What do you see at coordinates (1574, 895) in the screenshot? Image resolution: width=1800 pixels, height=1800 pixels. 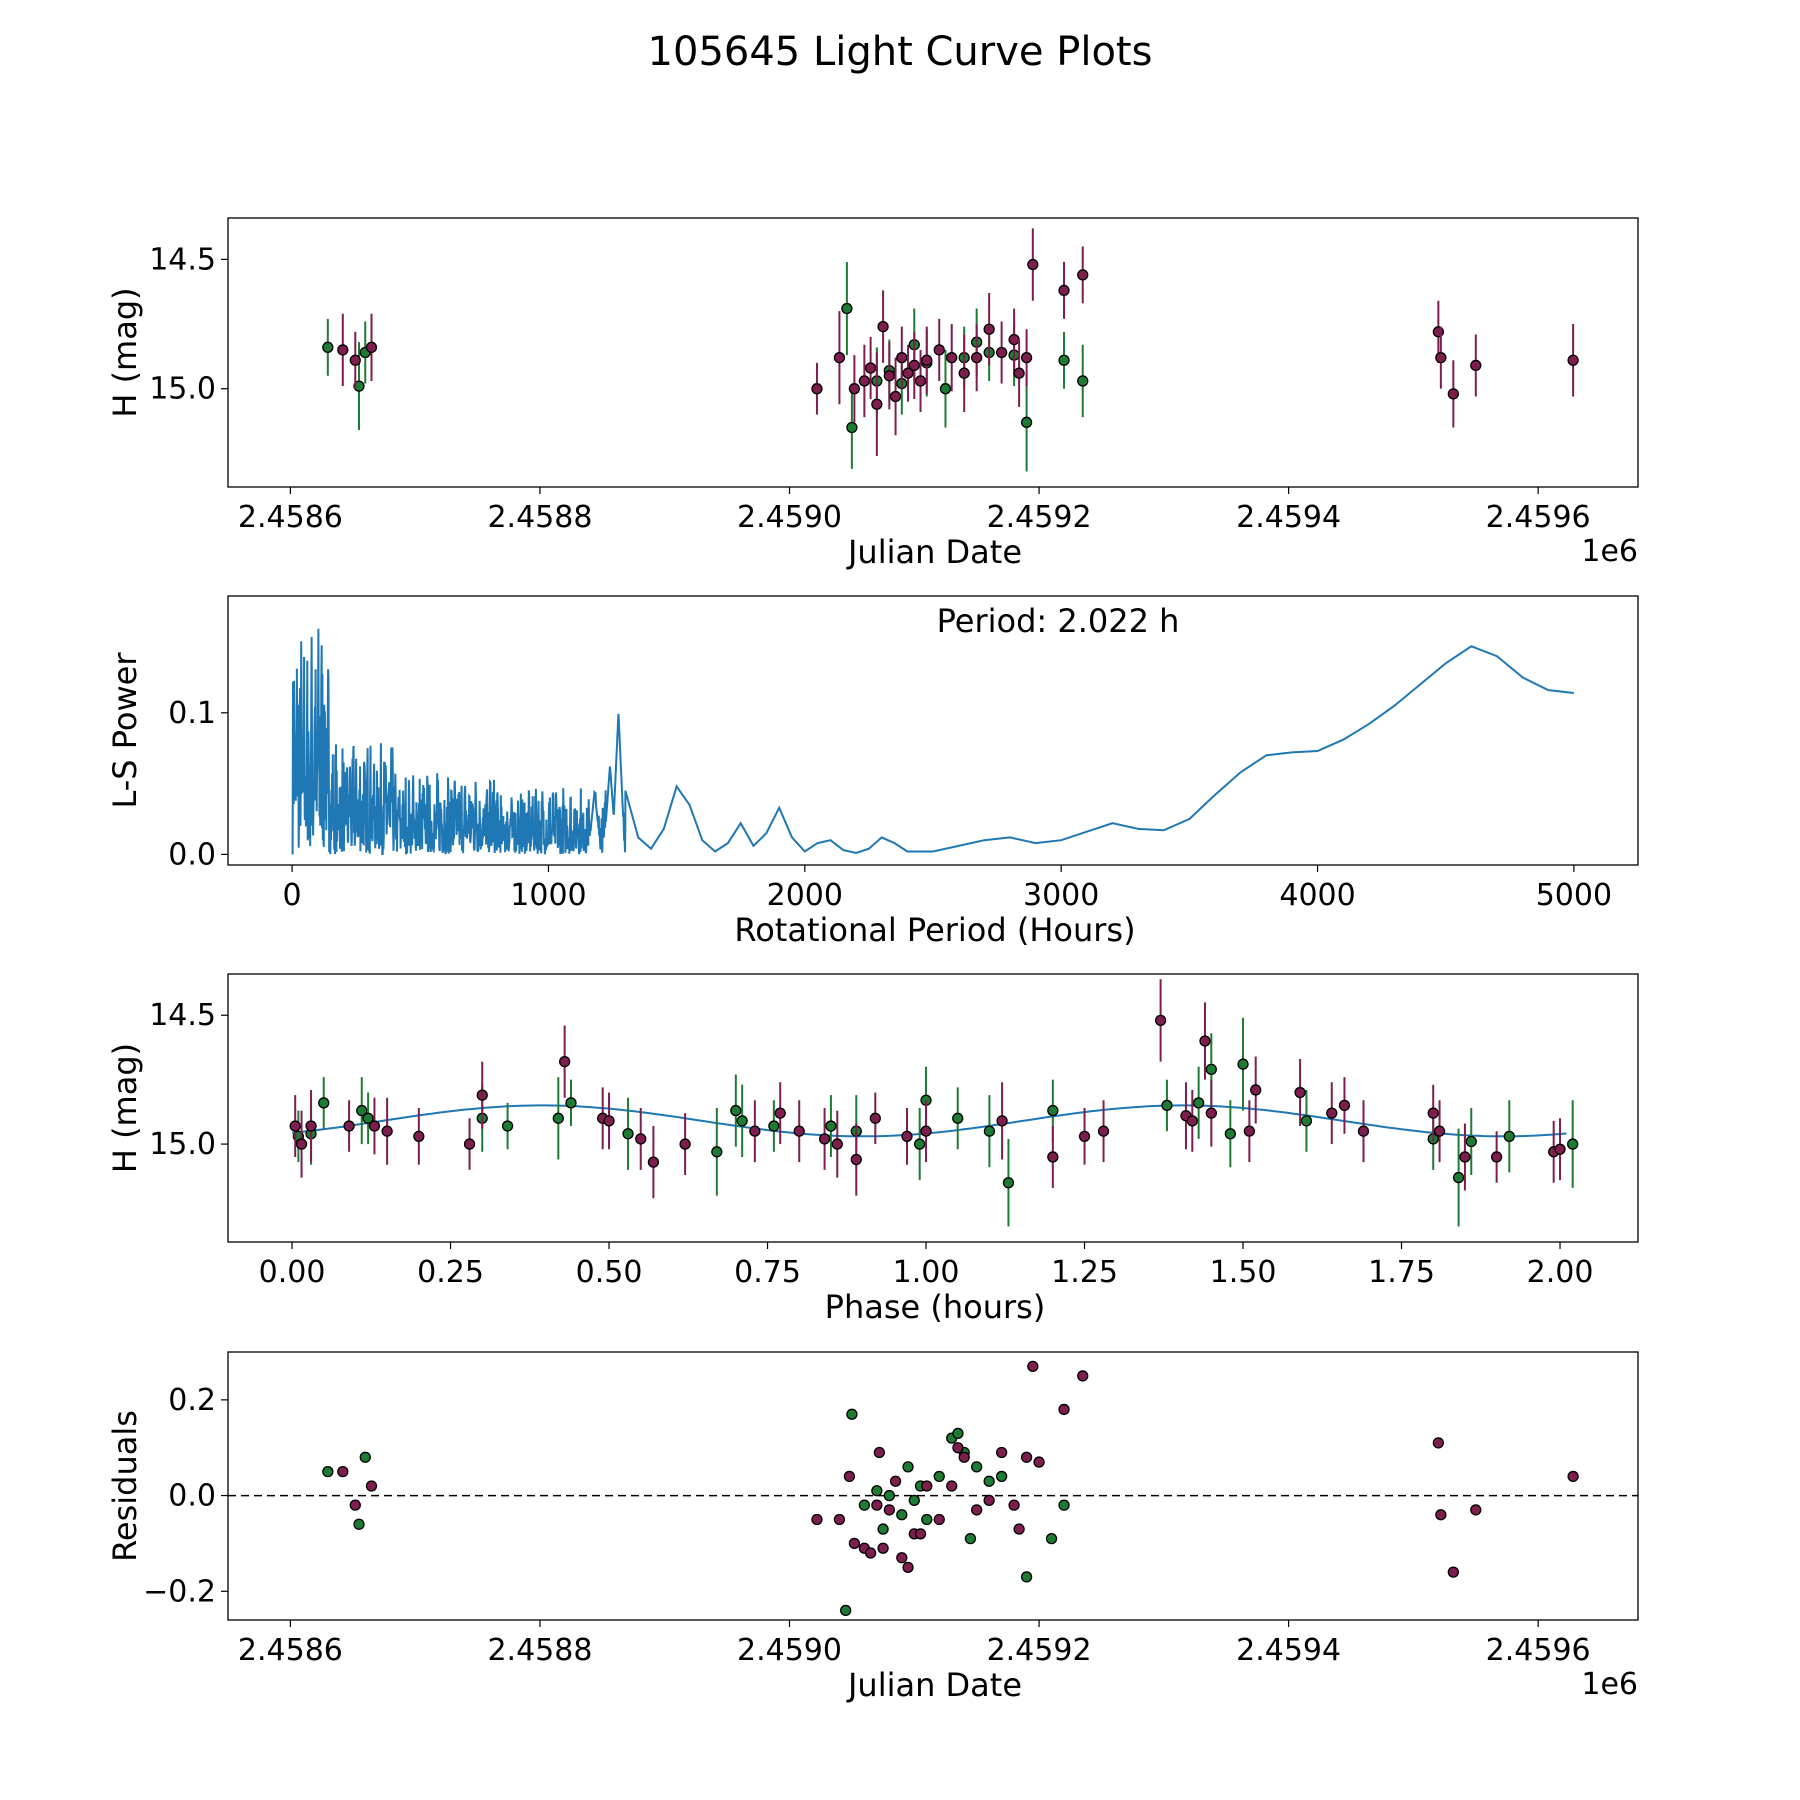 I see `x-tick-label: 5000` at bounding box center [1574, 895].